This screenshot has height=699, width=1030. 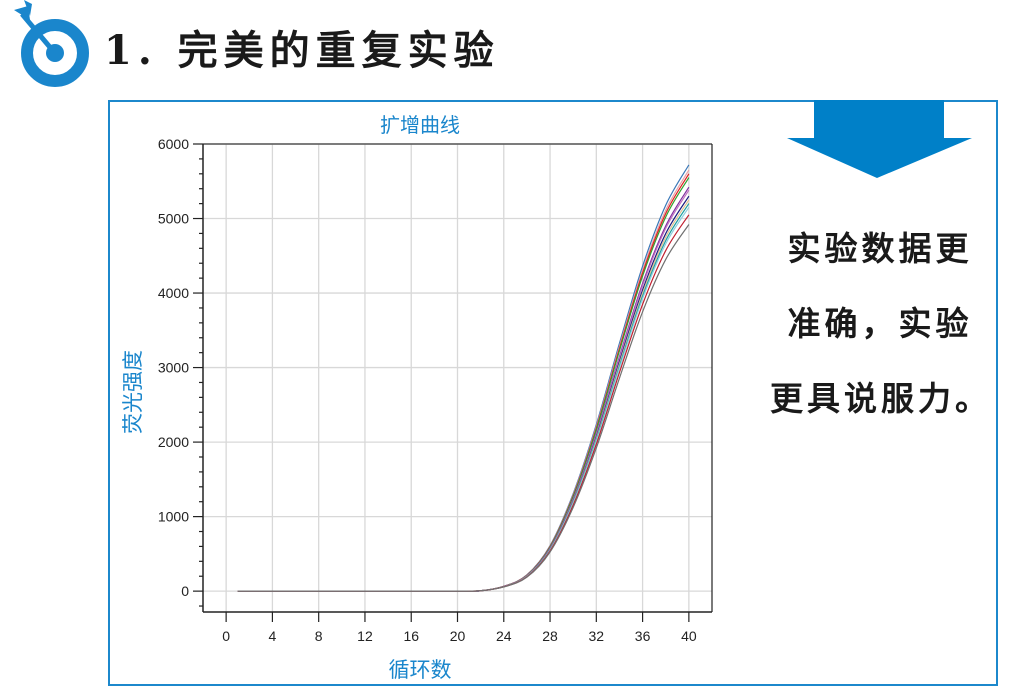 I want to click on x-tick-label: 28, so click(x=550, y=636).